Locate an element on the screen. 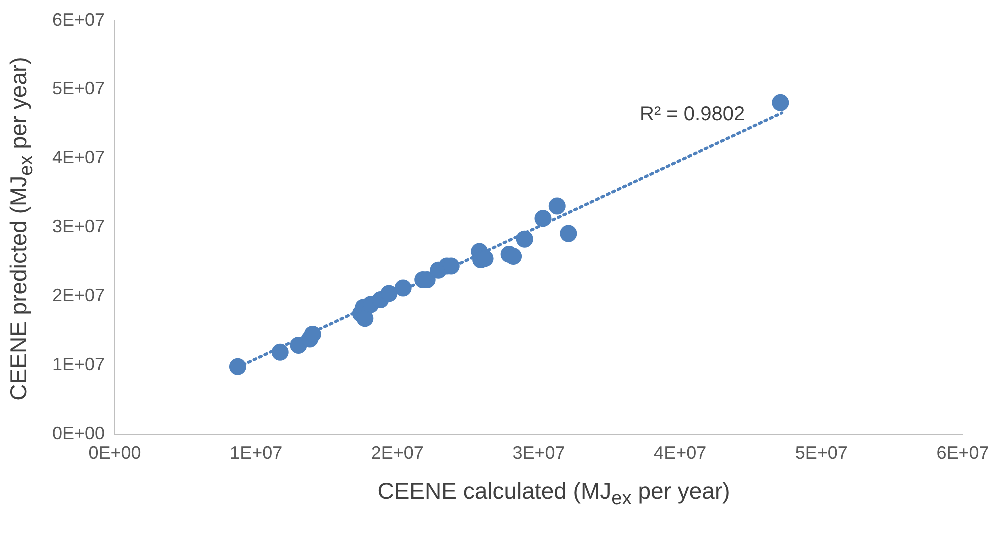 The width and height of the screenshot is (1000, 533). y-tick-label: 6E+07 is located at coordinates (78, 20).